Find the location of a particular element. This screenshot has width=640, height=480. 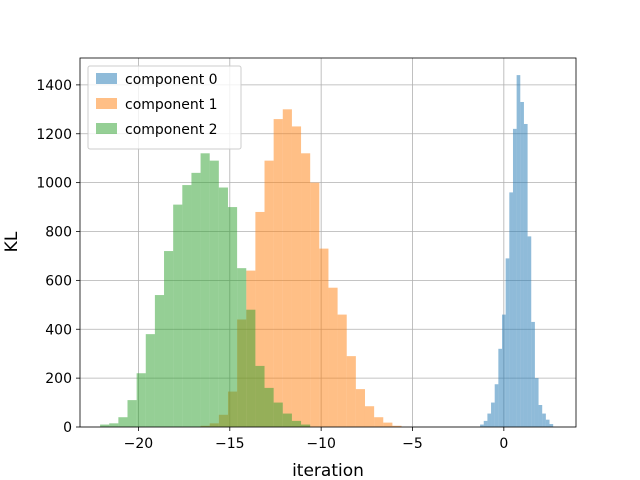

y-axis-title: KL is located at coordinates (12, 241).